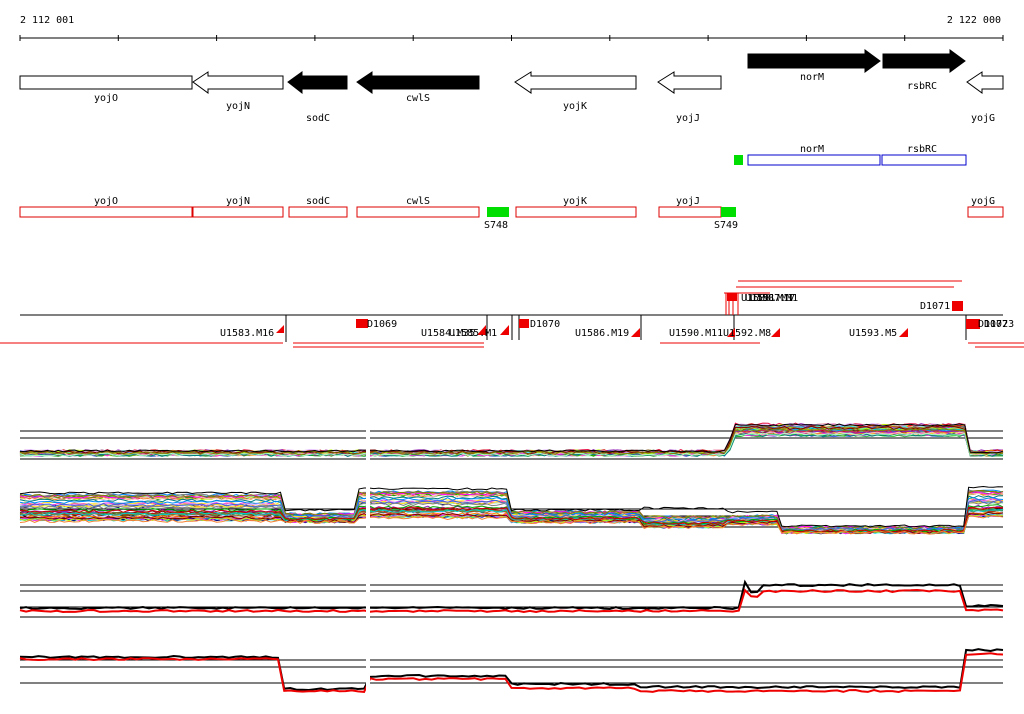  I want to click on feature-label: yojK, so click(575, 201).